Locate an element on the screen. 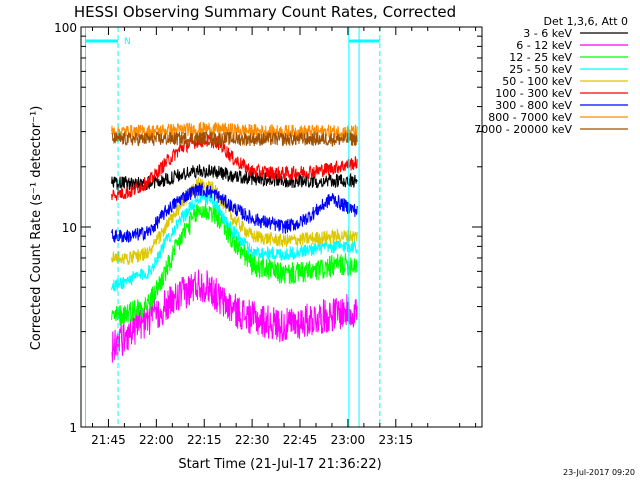  legend-title: Det 1,3,6, Att 0 is located at coordinates (586, 21).